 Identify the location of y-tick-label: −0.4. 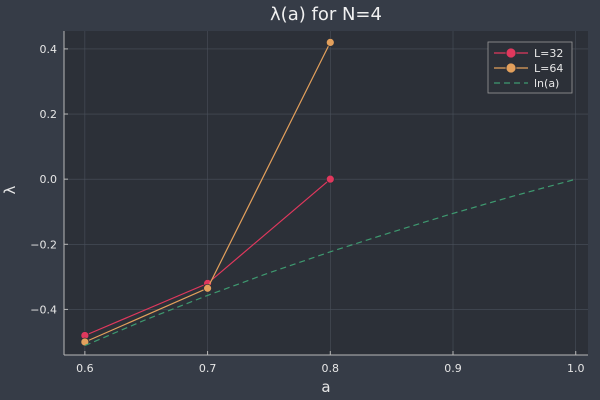
(43, 309).